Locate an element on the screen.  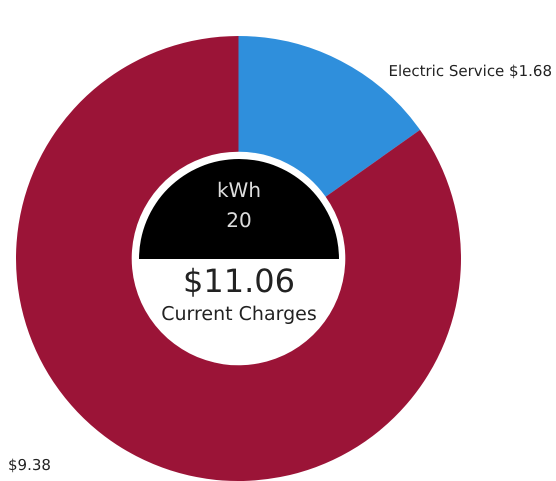
text: kWh is located at coordinates (239, 190).